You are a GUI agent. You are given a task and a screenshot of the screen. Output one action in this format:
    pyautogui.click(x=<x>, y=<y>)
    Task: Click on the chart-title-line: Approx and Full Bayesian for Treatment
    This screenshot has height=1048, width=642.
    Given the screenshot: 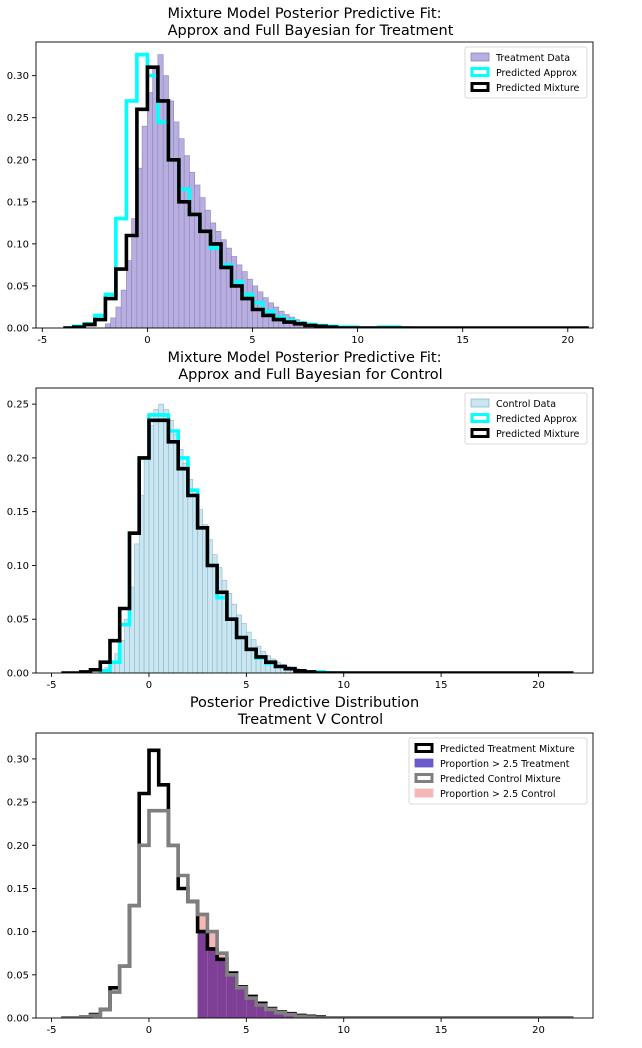 What is the action you would take?
    pyautogui.click(x=311, y=31)
    